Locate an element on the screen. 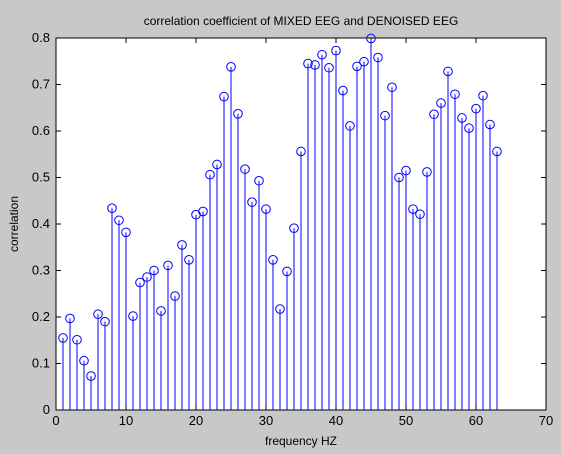 The height and width of the screenshot is (454, 561). y-tick-label: 0.7 is located at coordinates (41, 84).